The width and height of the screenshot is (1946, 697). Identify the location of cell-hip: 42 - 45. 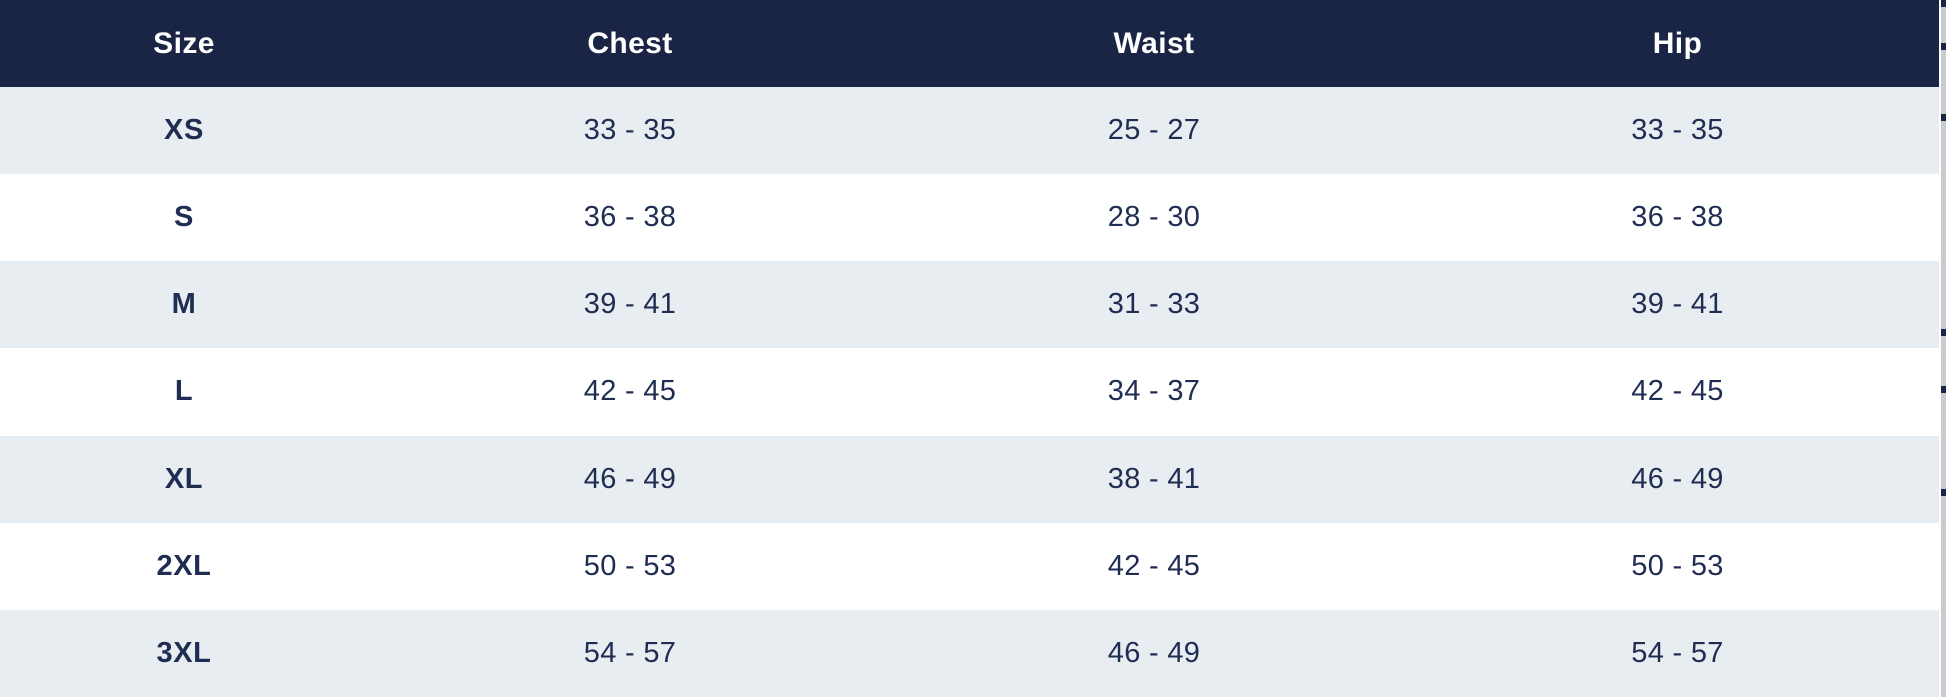
(1677, 391).